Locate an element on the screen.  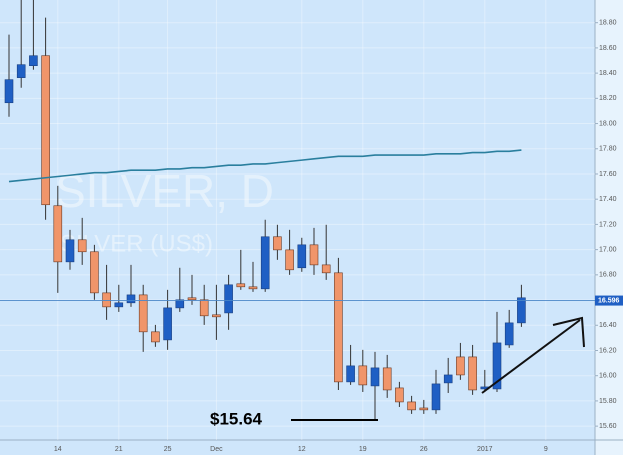
y-tick-label: 18.40 is located at coordinates (608, 73).